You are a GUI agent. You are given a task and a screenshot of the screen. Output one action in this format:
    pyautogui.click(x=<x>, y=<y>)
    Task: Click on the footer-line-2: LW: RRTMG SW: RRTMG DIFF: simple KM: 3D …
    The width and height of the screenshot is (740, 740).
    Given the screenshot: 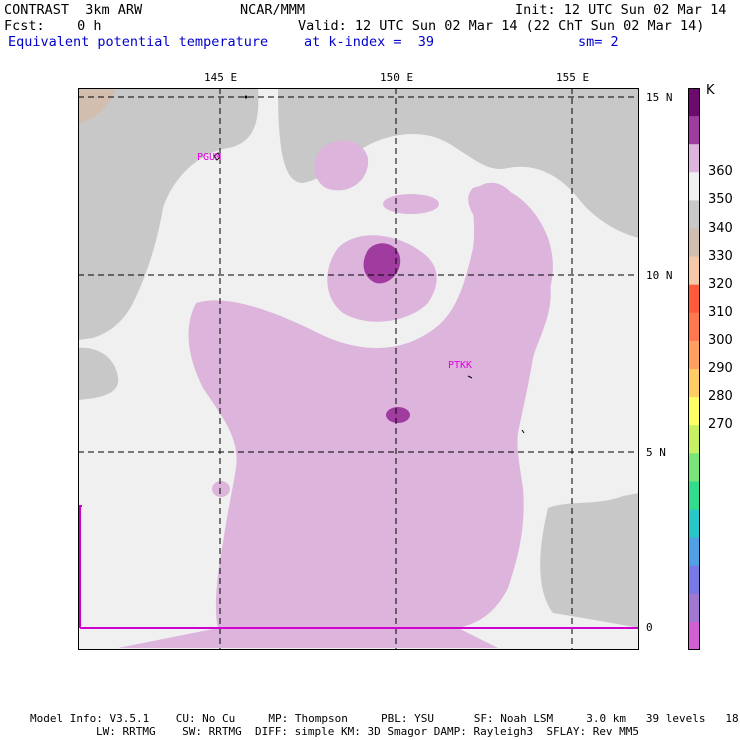 What is the action you would take?
    pyautogui.click(x=368, y=731)
    